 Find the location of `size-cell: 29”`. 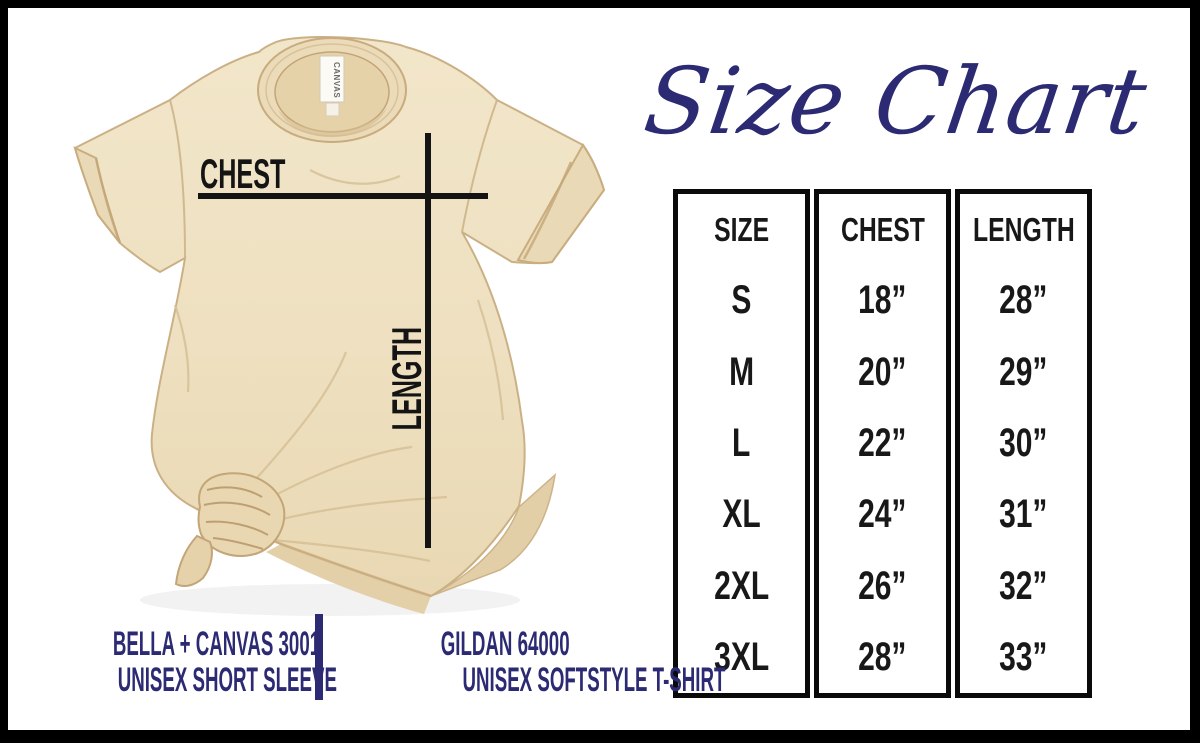

size-cell: 29” is located at coordinates (1023, 371).